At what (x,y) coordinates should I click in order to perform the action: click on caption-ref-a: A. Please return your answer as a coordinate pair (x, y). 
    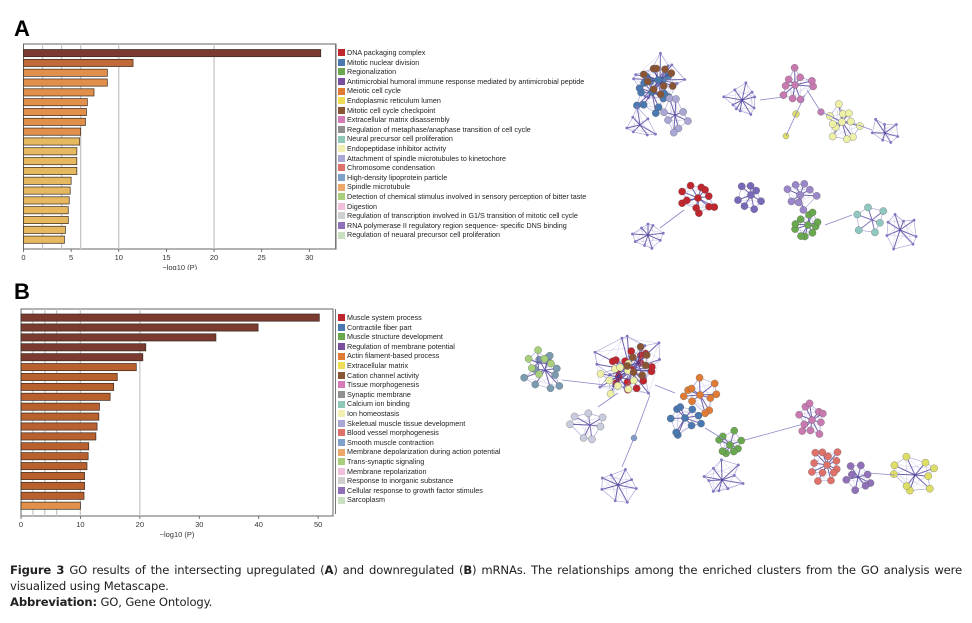
    Looking at the image, I should click on (329, 570).